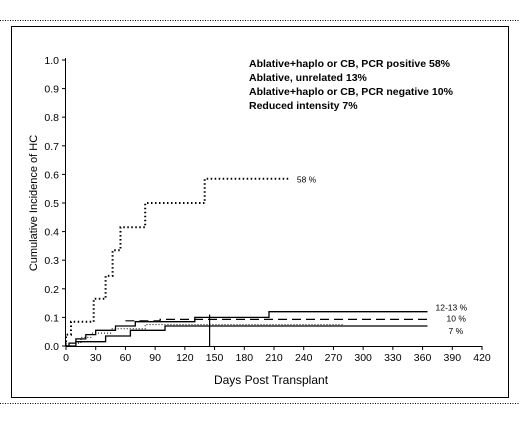  I want to click on x-tick-label: 360, so click(423, 358).